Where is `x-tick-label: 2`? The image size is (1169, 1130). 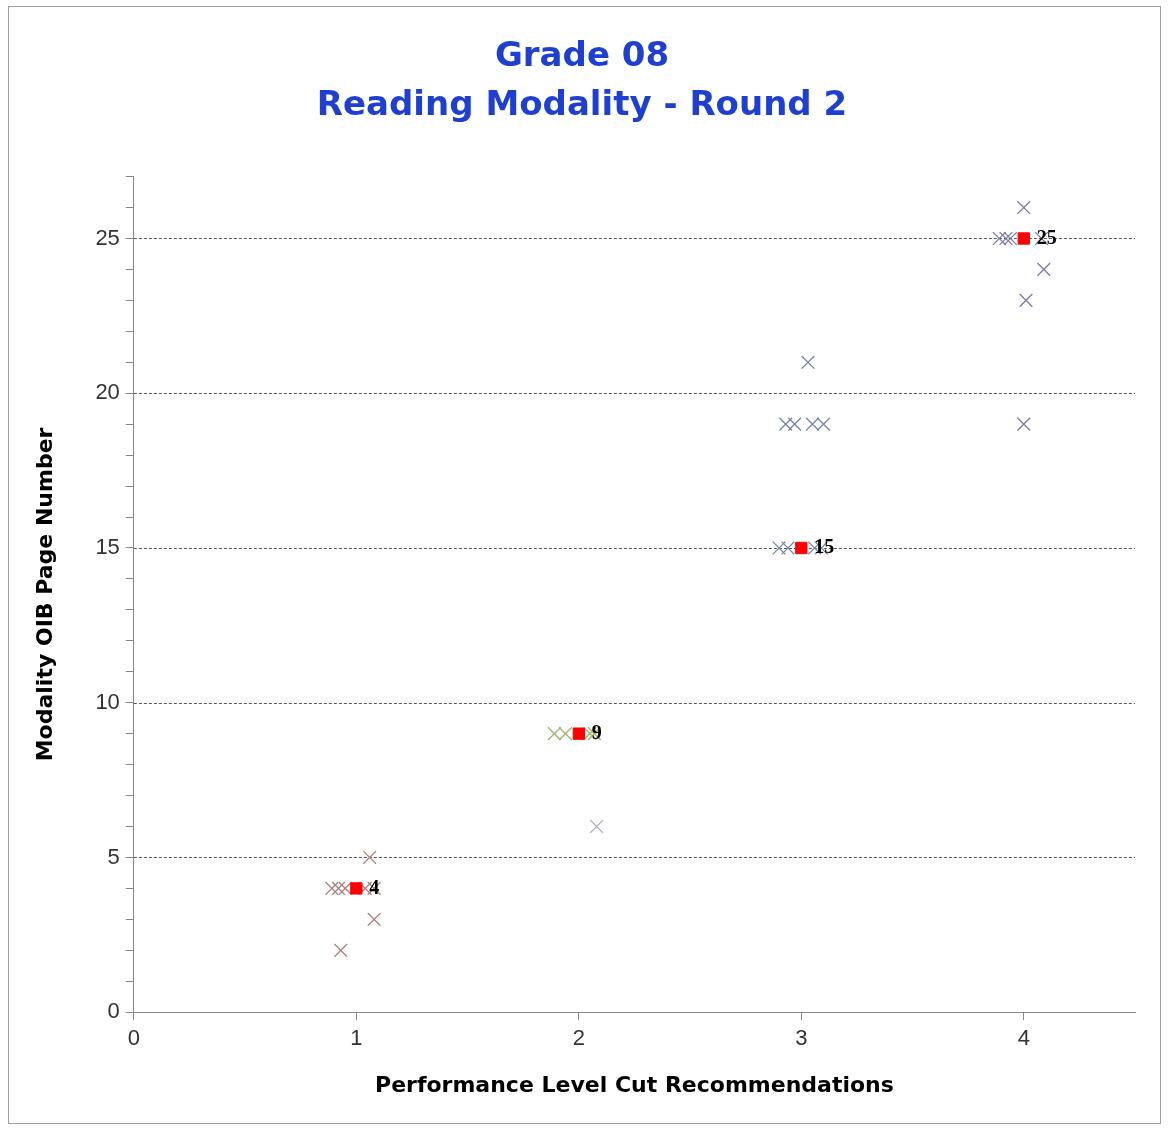 x-tick-label: 2 is located at coordinates (578, 1038).